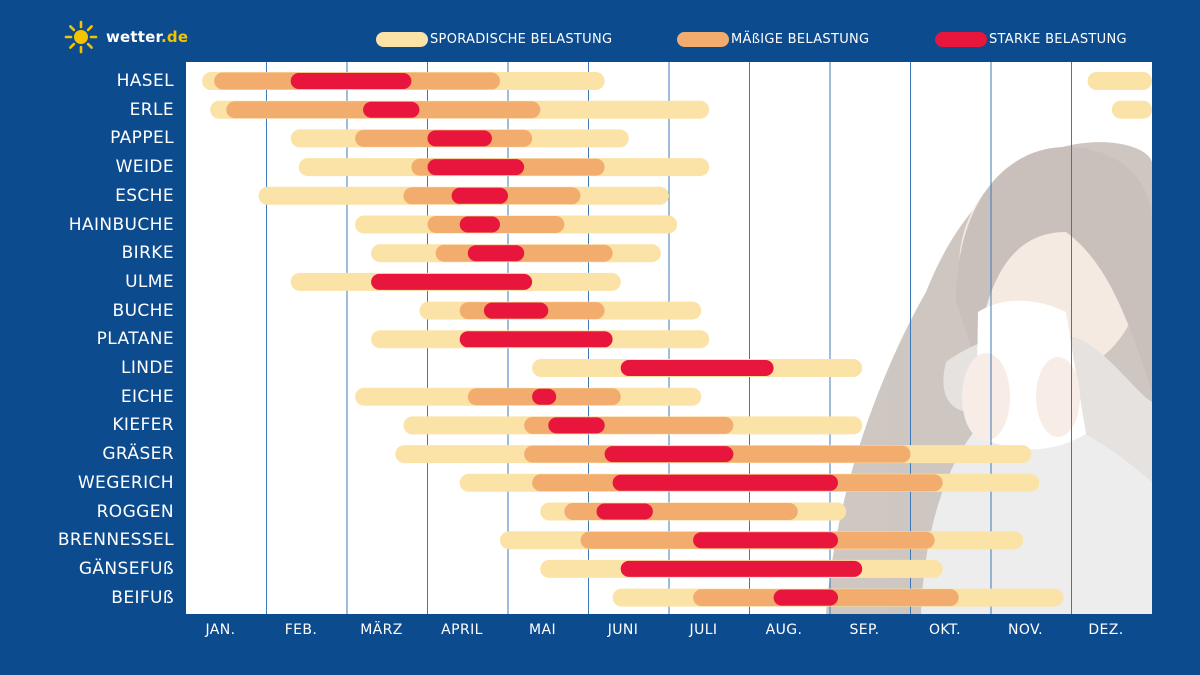 The width and height of the screenshot is (1200, 675). I want to click on month-label: JAN., so click(220, 630).